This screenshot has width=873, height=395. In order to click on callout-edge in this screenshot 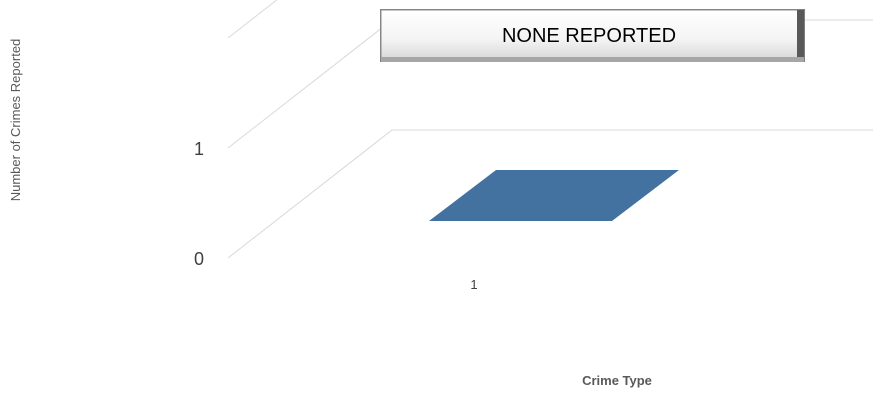, I will do `click(800, 36)`.